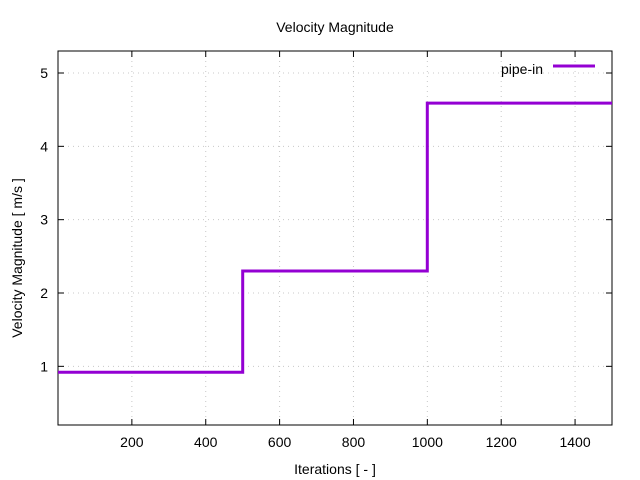 This screenshot has height=480, width=640. Describe the element at coordinates (280, 442) in the screenshot. I see `x-tick-label: 600` at that location.